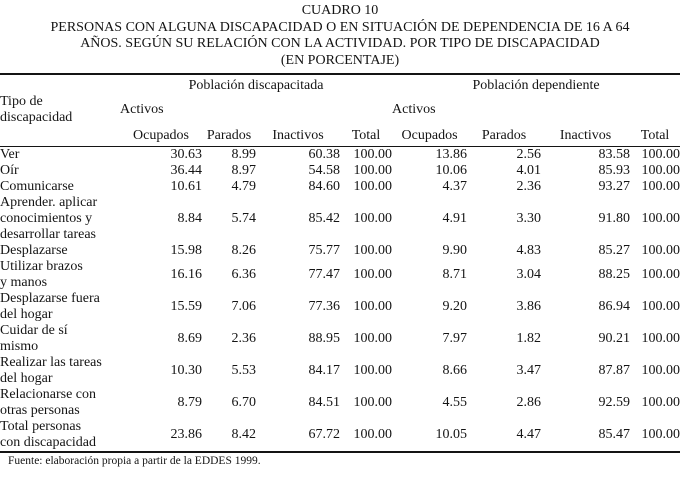  I want to click on cell-value: 8.69, so click(190, 338).